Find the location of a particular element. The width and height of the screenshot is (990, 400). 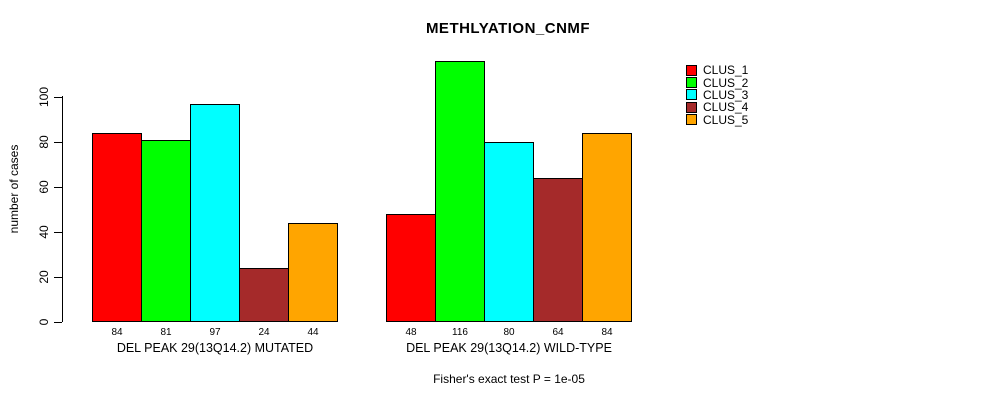

legend: CLUS_1 CLUS_2 CLUS_3 CLUS_4 CLUS_5 is located at coordinates (717, 95).